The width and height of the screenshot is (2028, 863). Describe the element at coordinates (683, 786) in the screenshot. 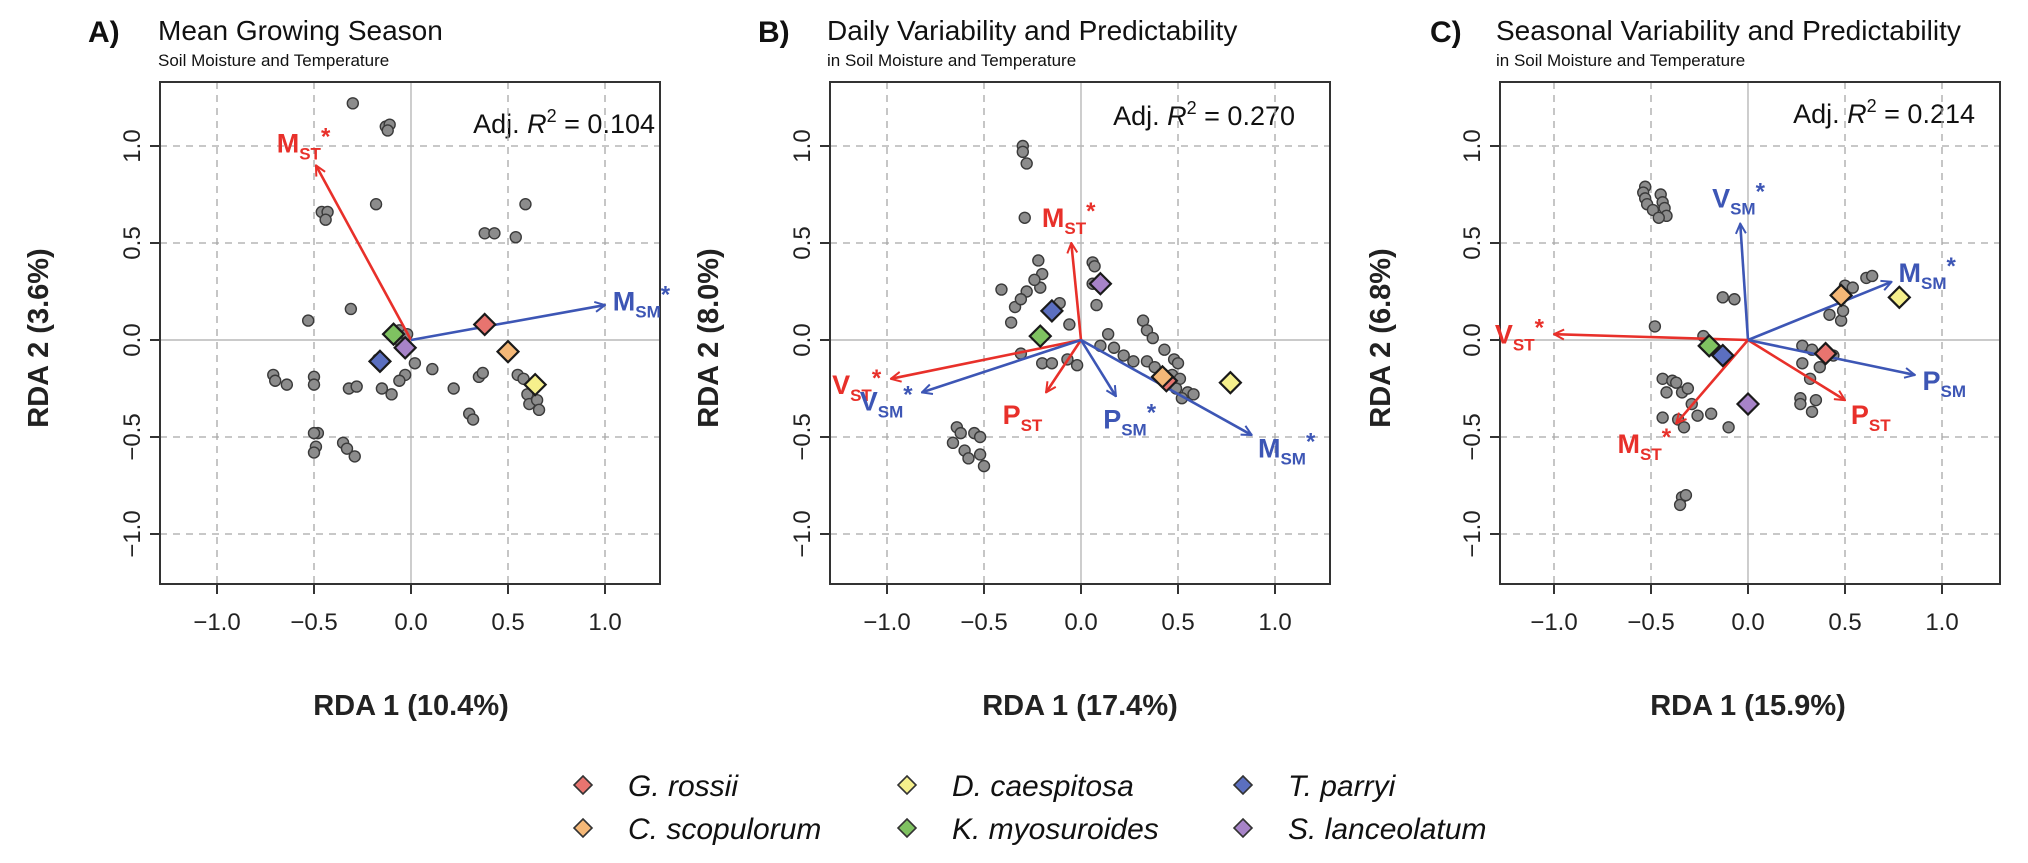

I see `legend-label: G. rossii` at that location.